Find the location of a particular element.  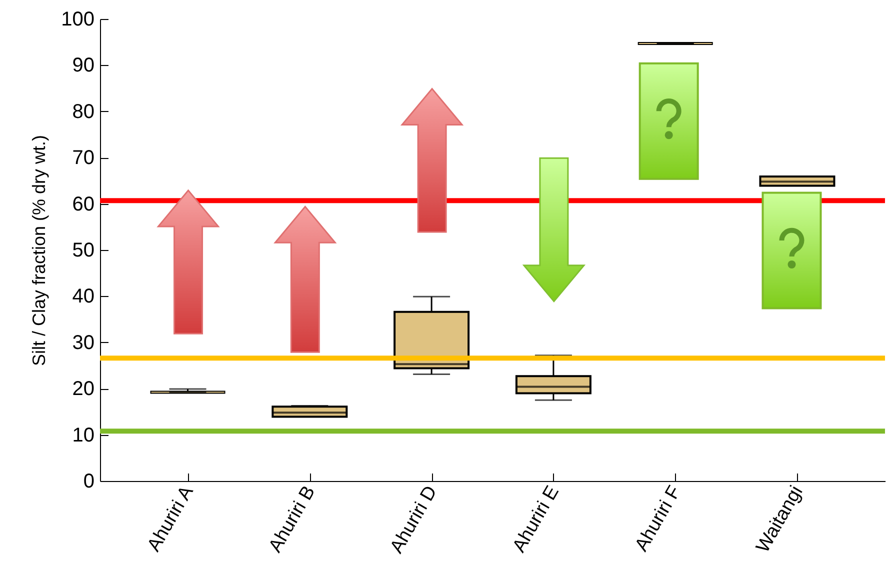

y-tick-label: 10 is located at coordinates (83, 435).